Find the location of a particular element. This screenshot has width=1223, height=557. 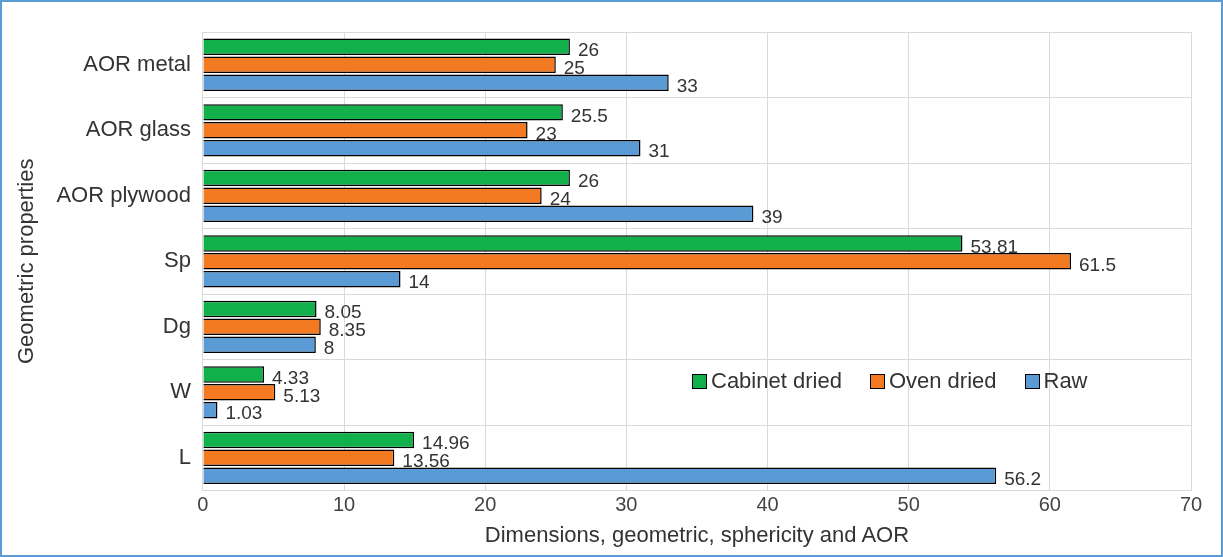

data-label: 53.81 is located at coordinates (994, 246).